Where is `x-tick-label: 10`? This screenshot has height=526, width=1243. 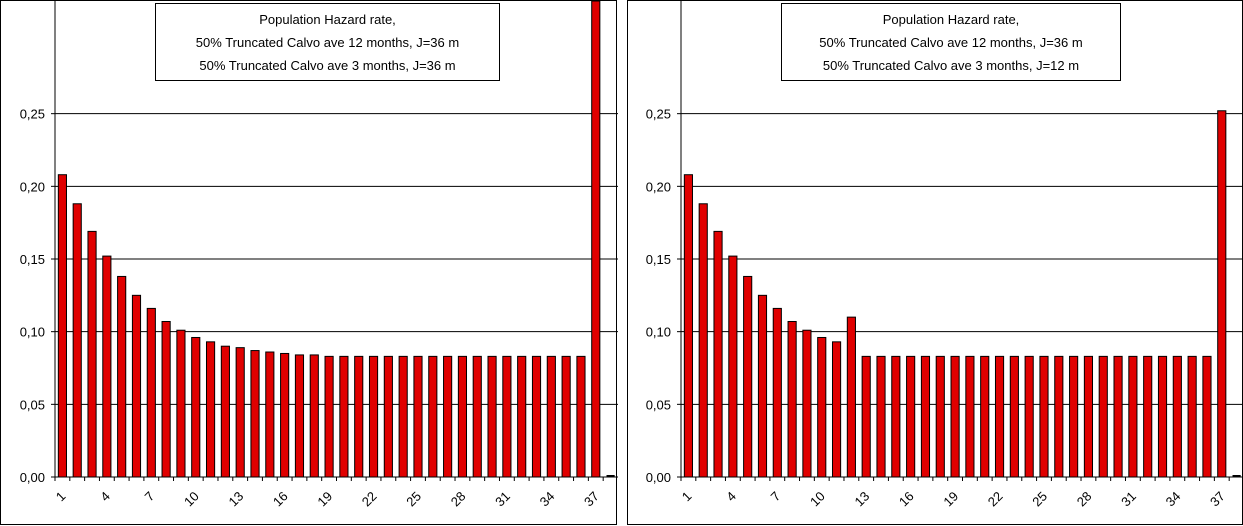 x-tick-label: 10 is located at coordinates (817, 499).